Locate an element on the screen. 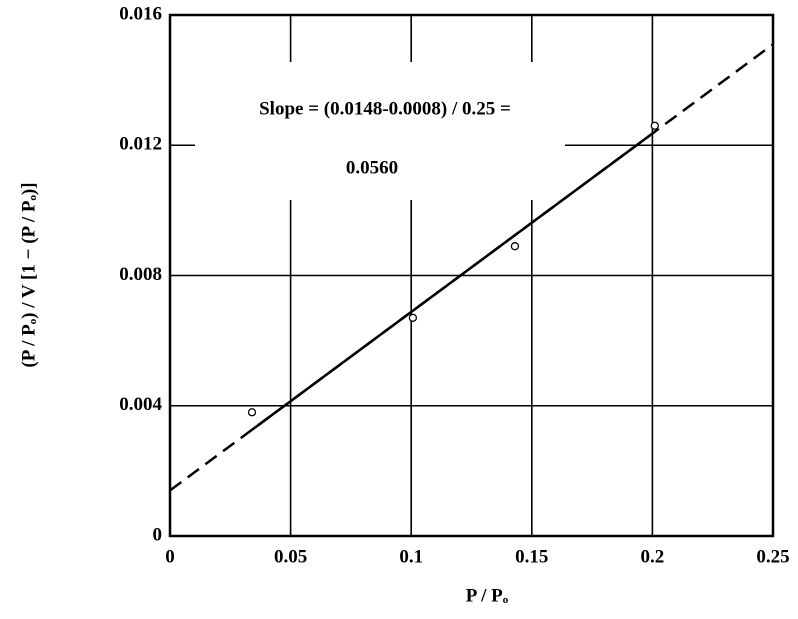 Image resolution: width=798 pixels, height=619 pixels. x-tick-label: 0.2 is located at coordinates (653, 556).